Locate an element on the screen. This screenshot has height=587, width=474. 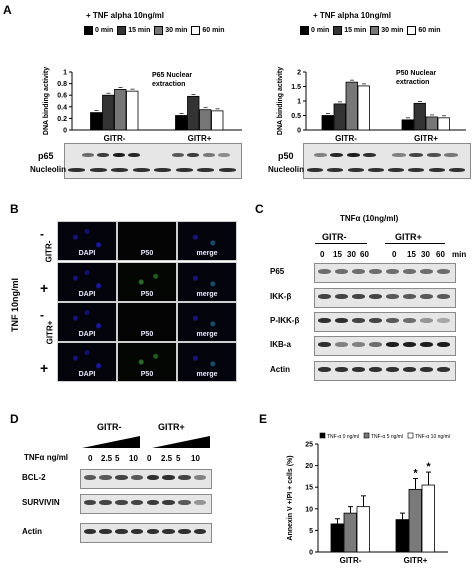
blot-a-right is located at coordinates (387, 161).